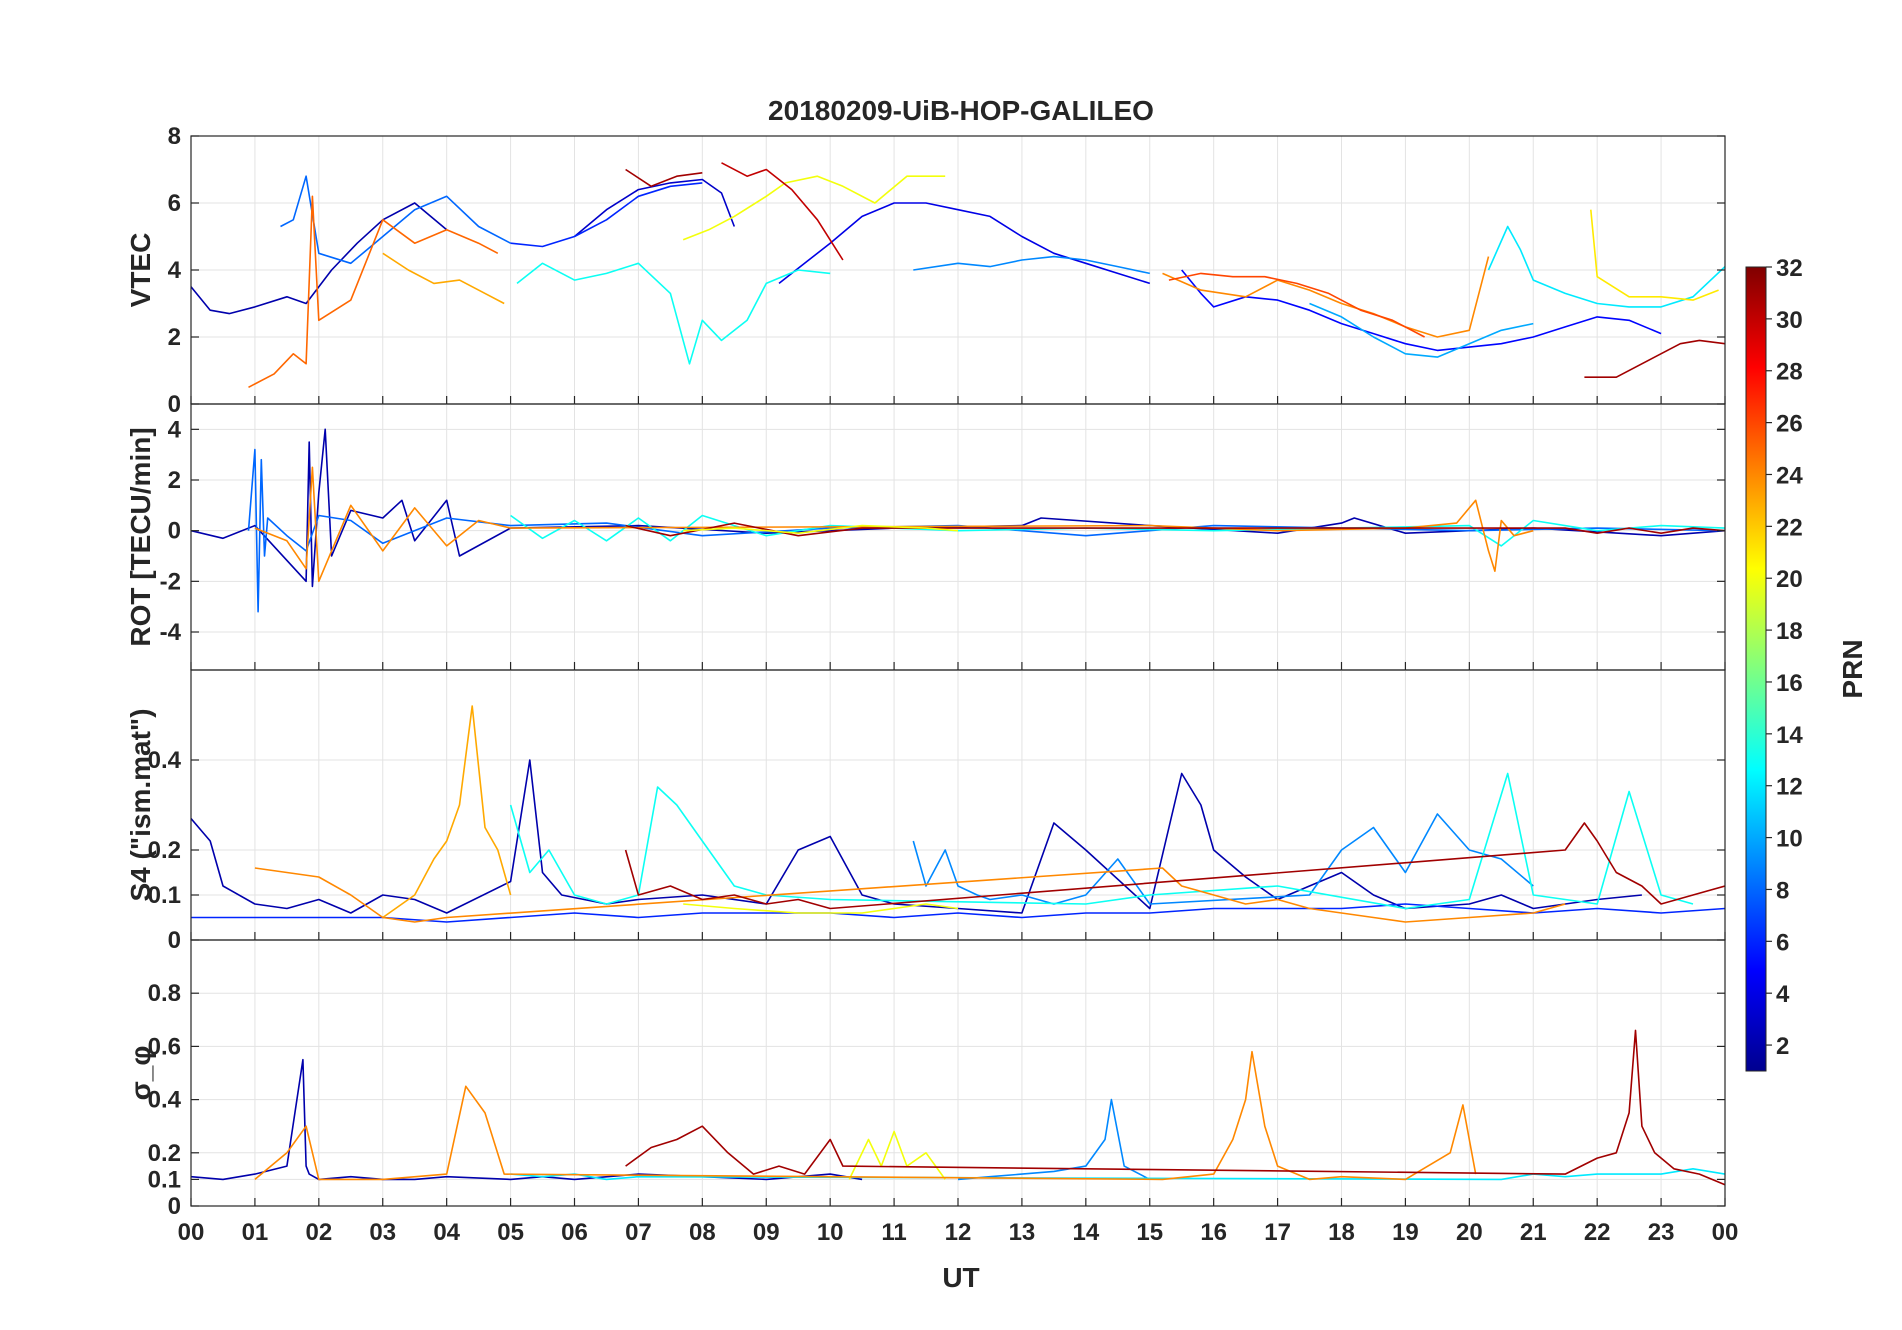 The width and height of the screenshot is (1902, 1330). What do you see at coordinates (1782, 942) in the screenshot?
I see `colorbar-tick-label: 6` at bounding box center [1782, 942].